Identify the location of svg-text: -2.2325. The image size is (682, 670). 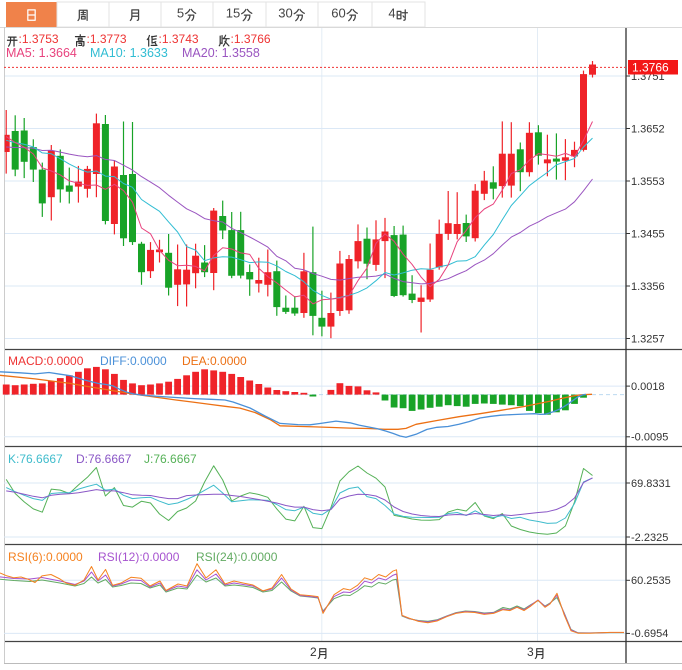
(649, 538).